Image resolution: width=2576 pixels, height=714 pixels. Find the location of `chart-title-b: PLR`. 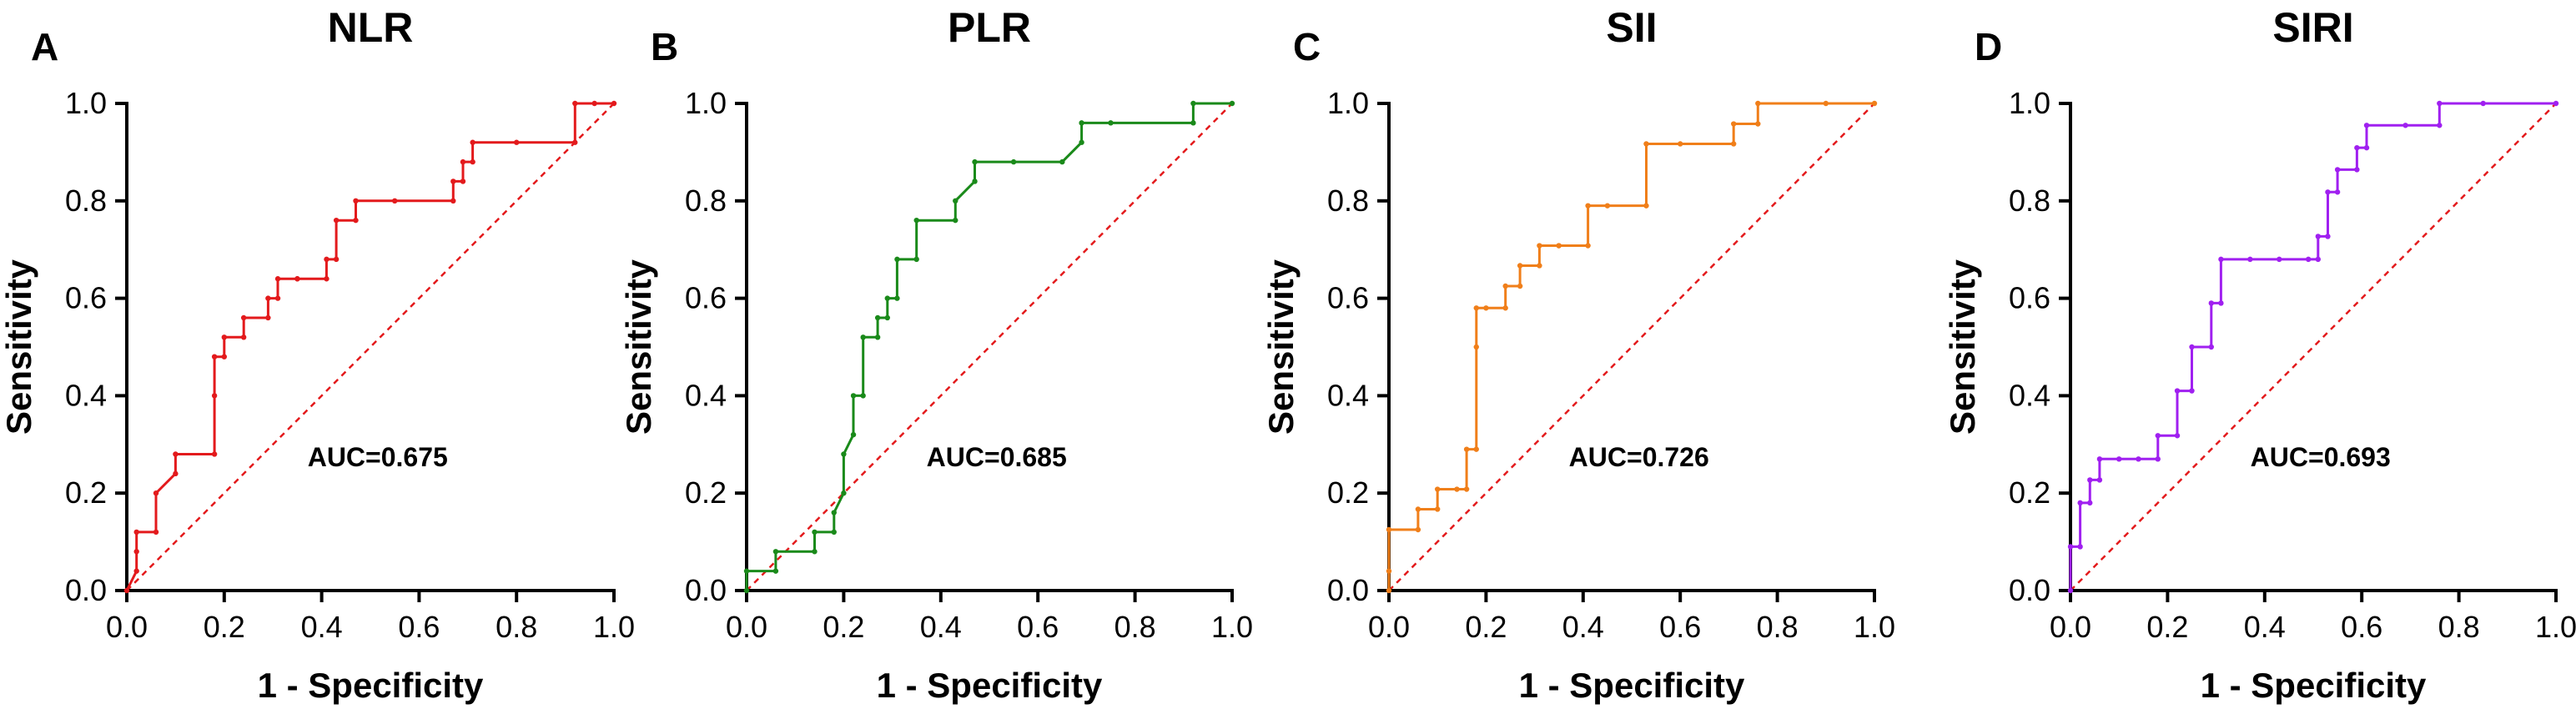

chart-title-b: PLR is located at coordinates (989, 27).